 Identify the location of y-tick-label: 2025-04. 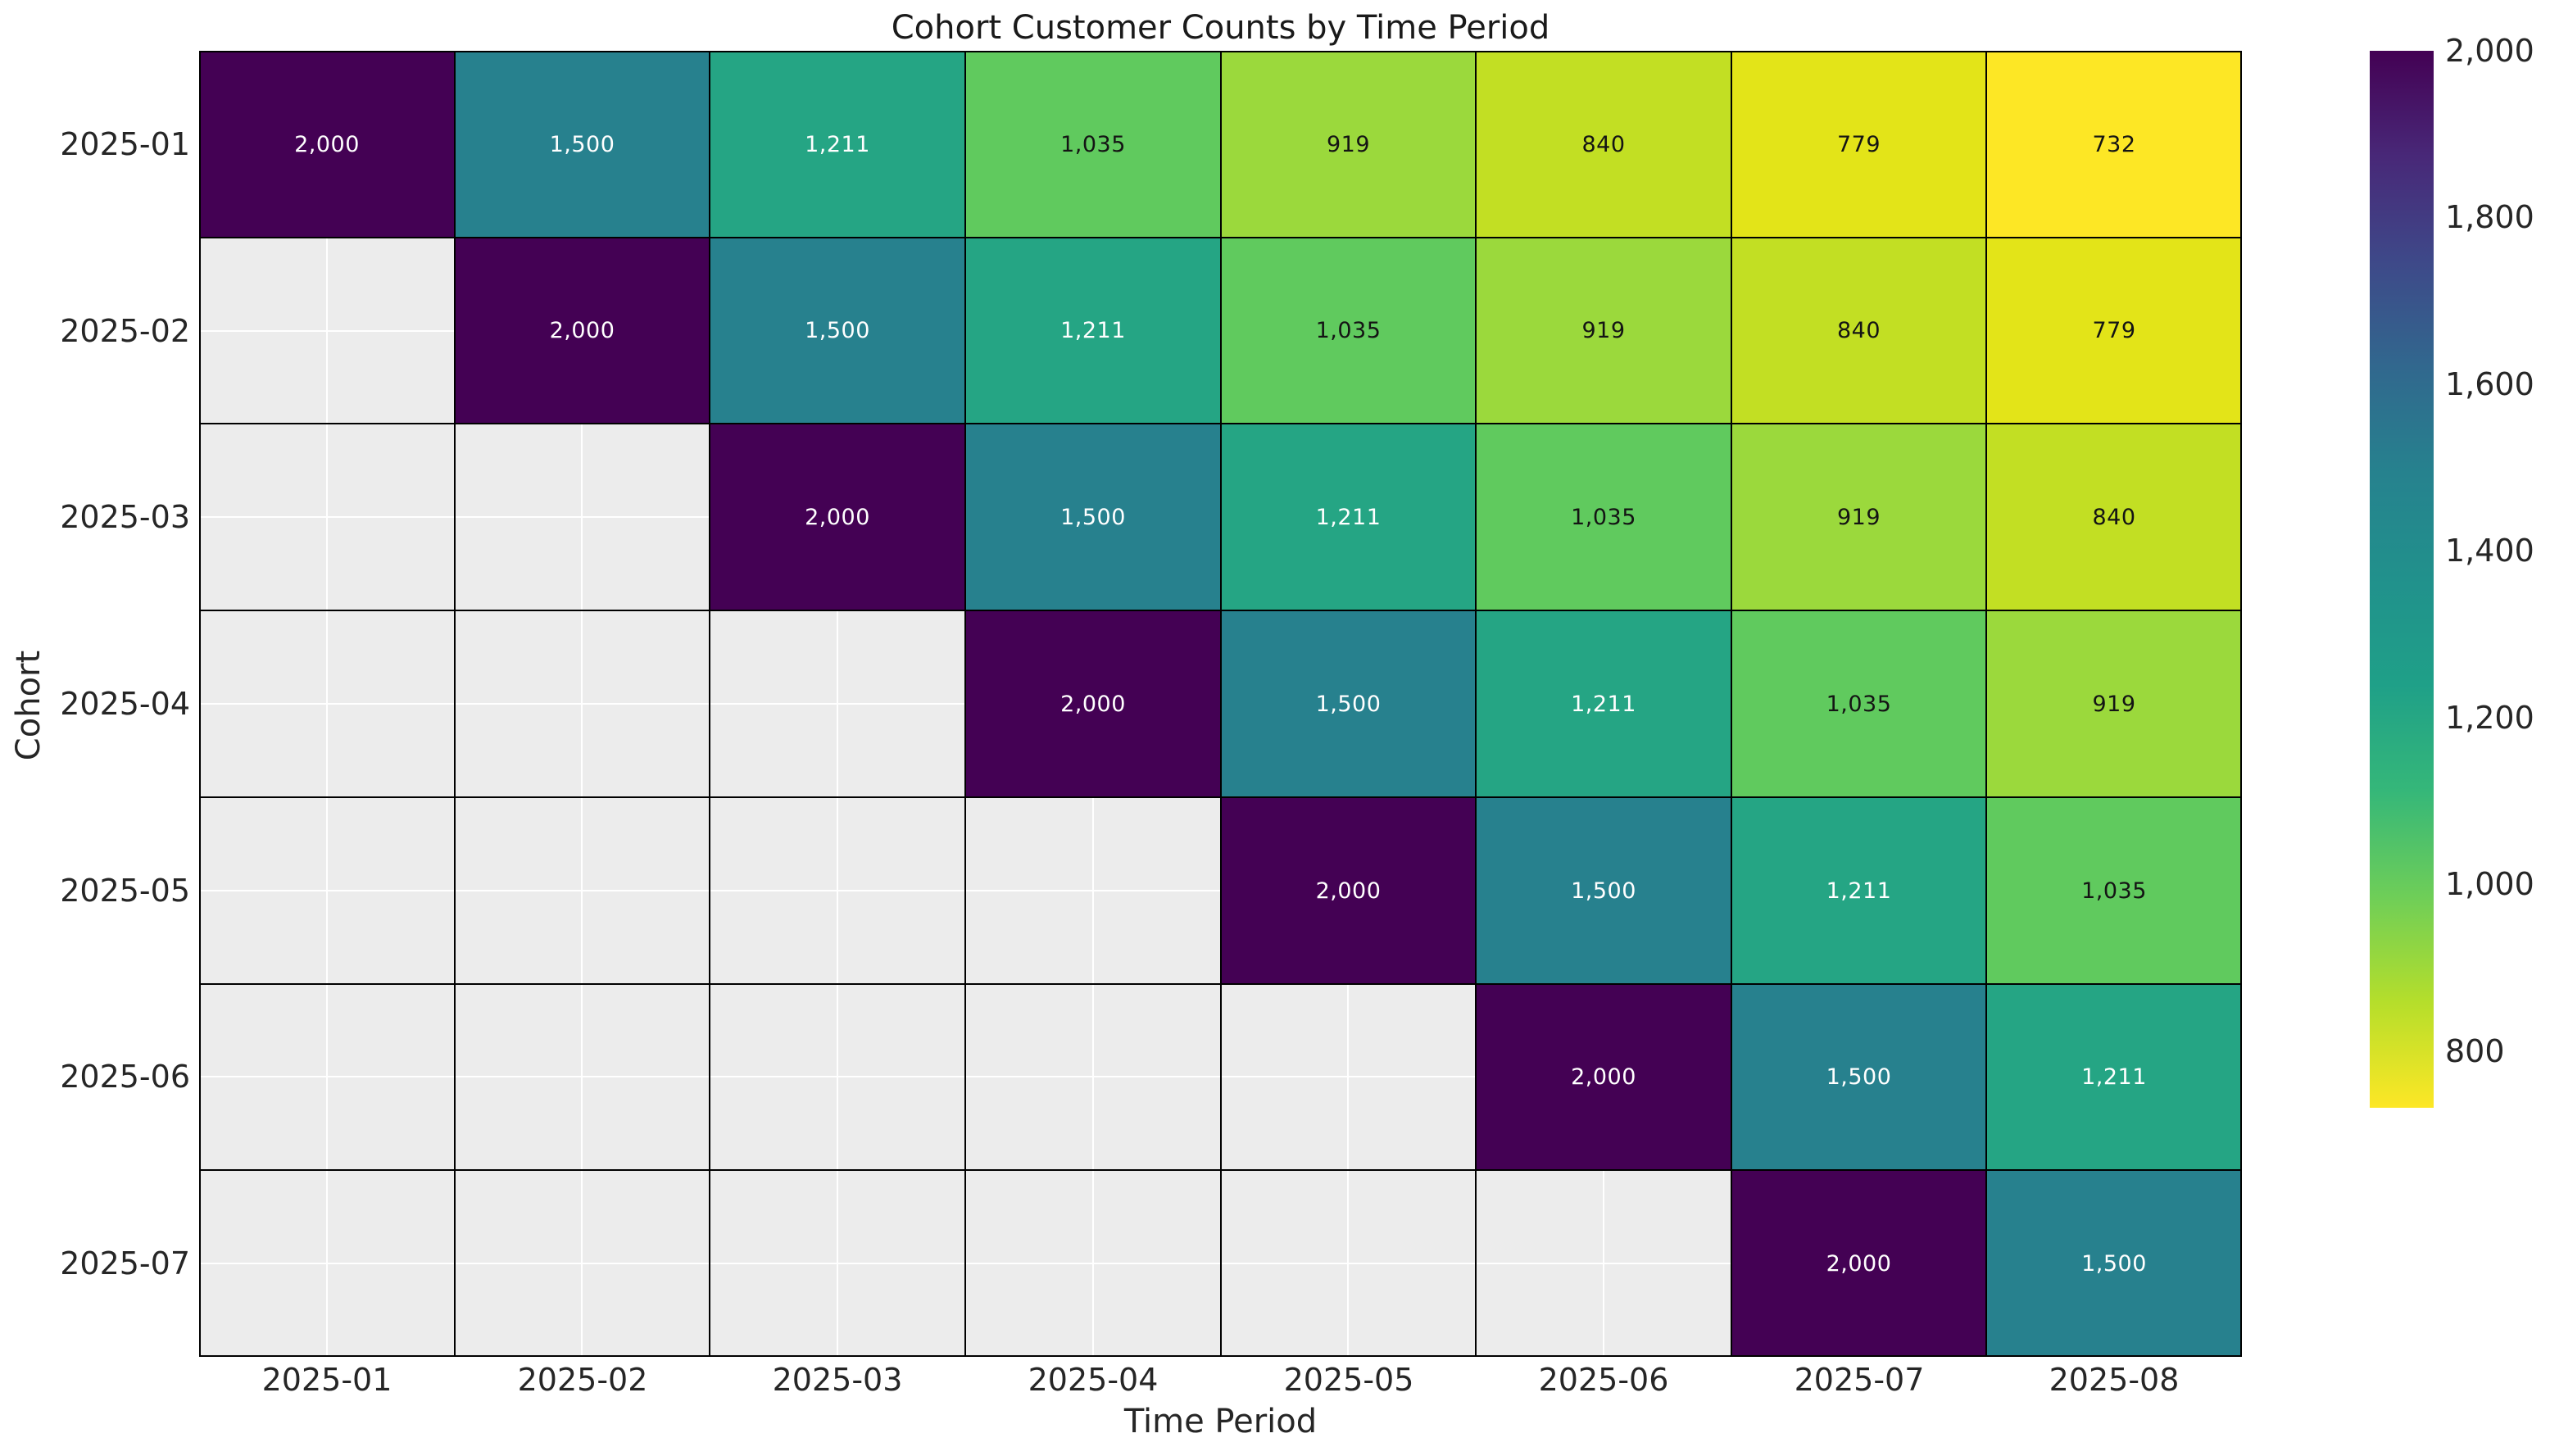
(125, 704).